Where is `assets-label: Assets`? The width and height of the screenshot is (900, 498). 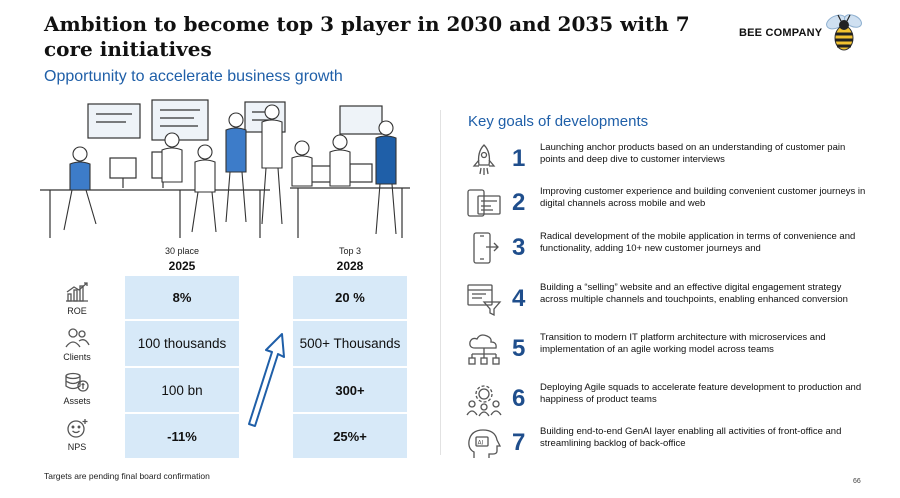
assets-label: Assets is located at coordinates (77, 401).